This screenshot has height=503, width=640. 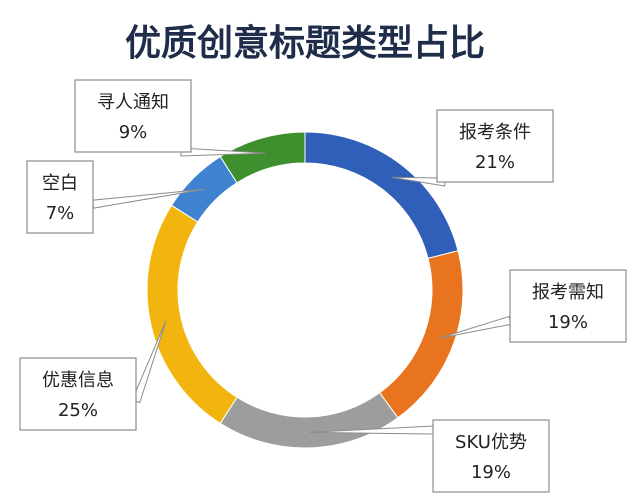 What do you see at coordinates (491, 472) in the screenshot?
I see `slice-value-label-2: 19%` at bounding box center [491, 472].